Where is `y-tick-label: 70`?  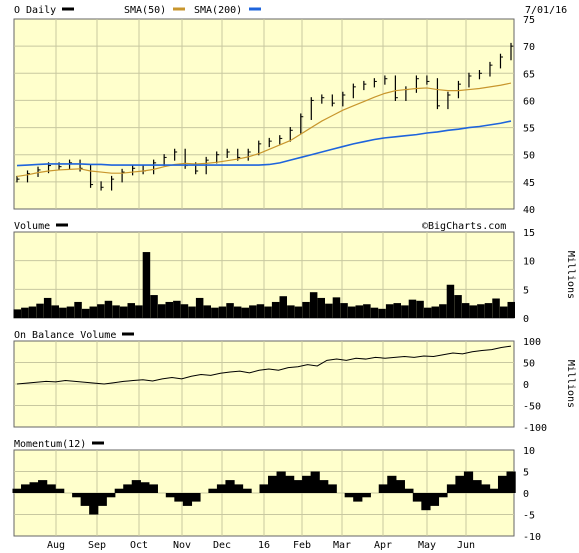
y-tick-label: 70 is located at coordinates (529, 47).